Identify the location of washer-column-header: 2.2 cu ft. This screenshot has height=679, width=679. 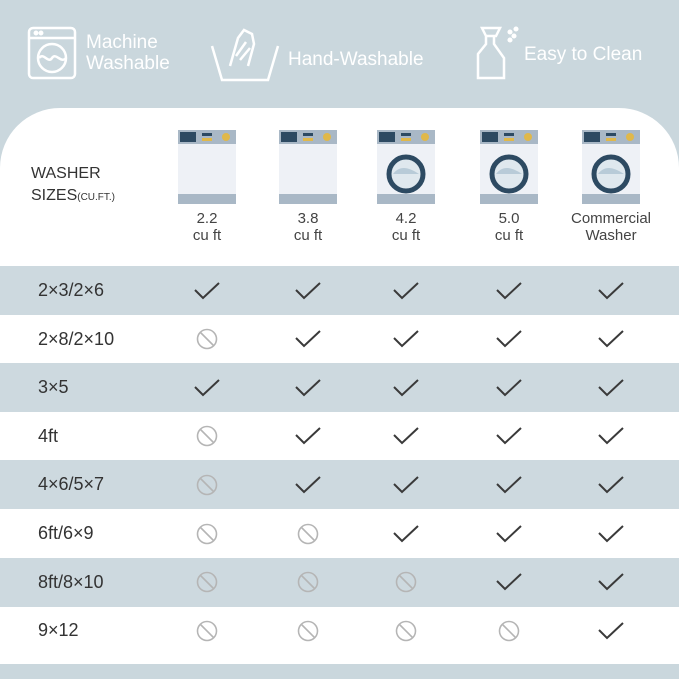
(207, 187).